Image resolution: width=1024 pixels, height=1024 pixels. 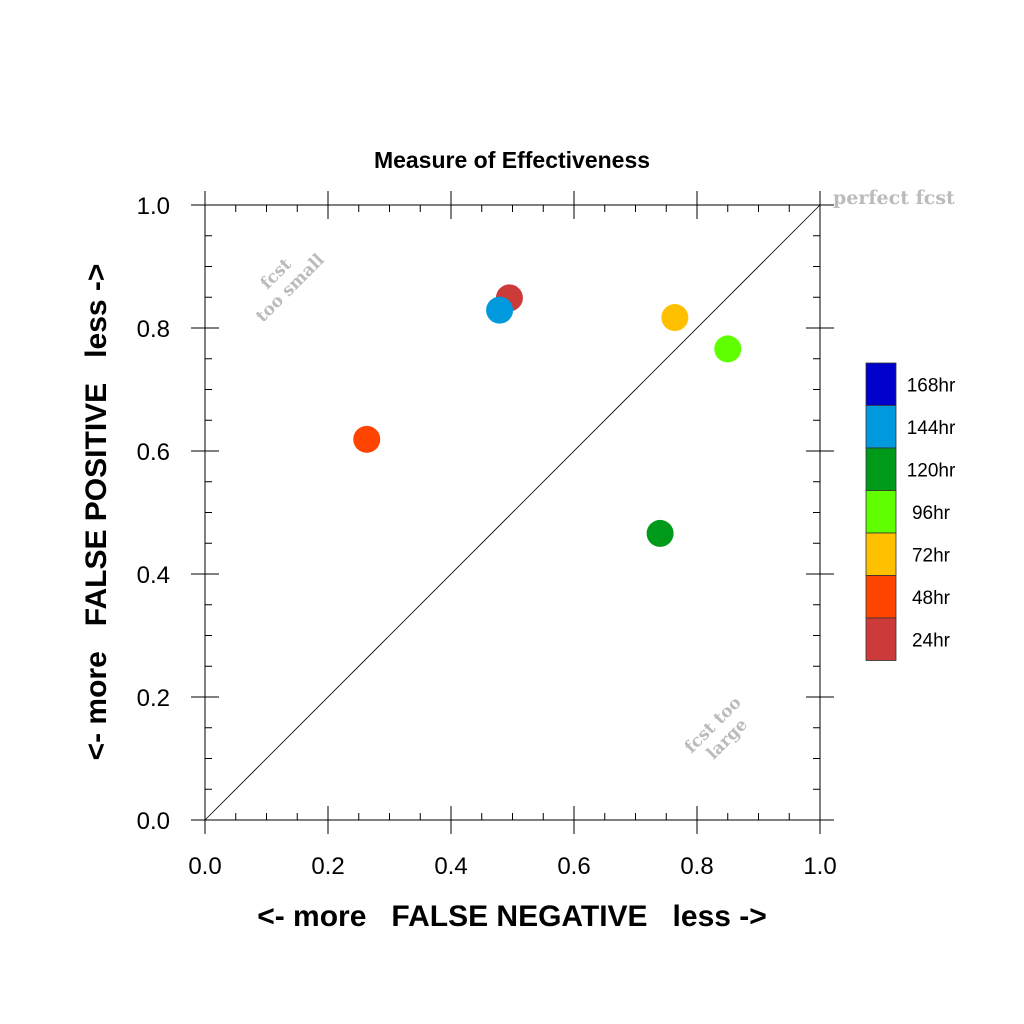 What do you see at coordinates (696, 866) in the screenshot?
I see `x-tick-label: 0.8` at bounding box center [696, 866].